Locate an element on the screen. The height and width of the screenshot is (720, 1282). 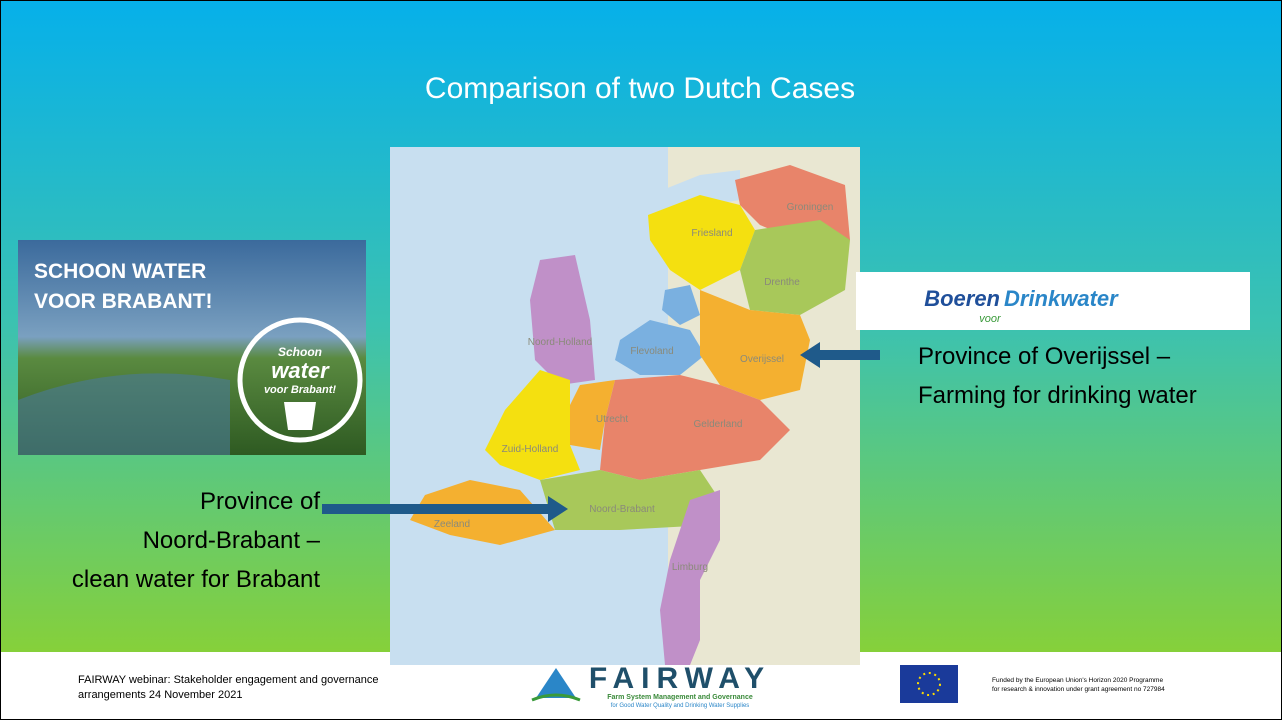
title: Comparison of two Dutch Cases is located at coordinates (640, 88).